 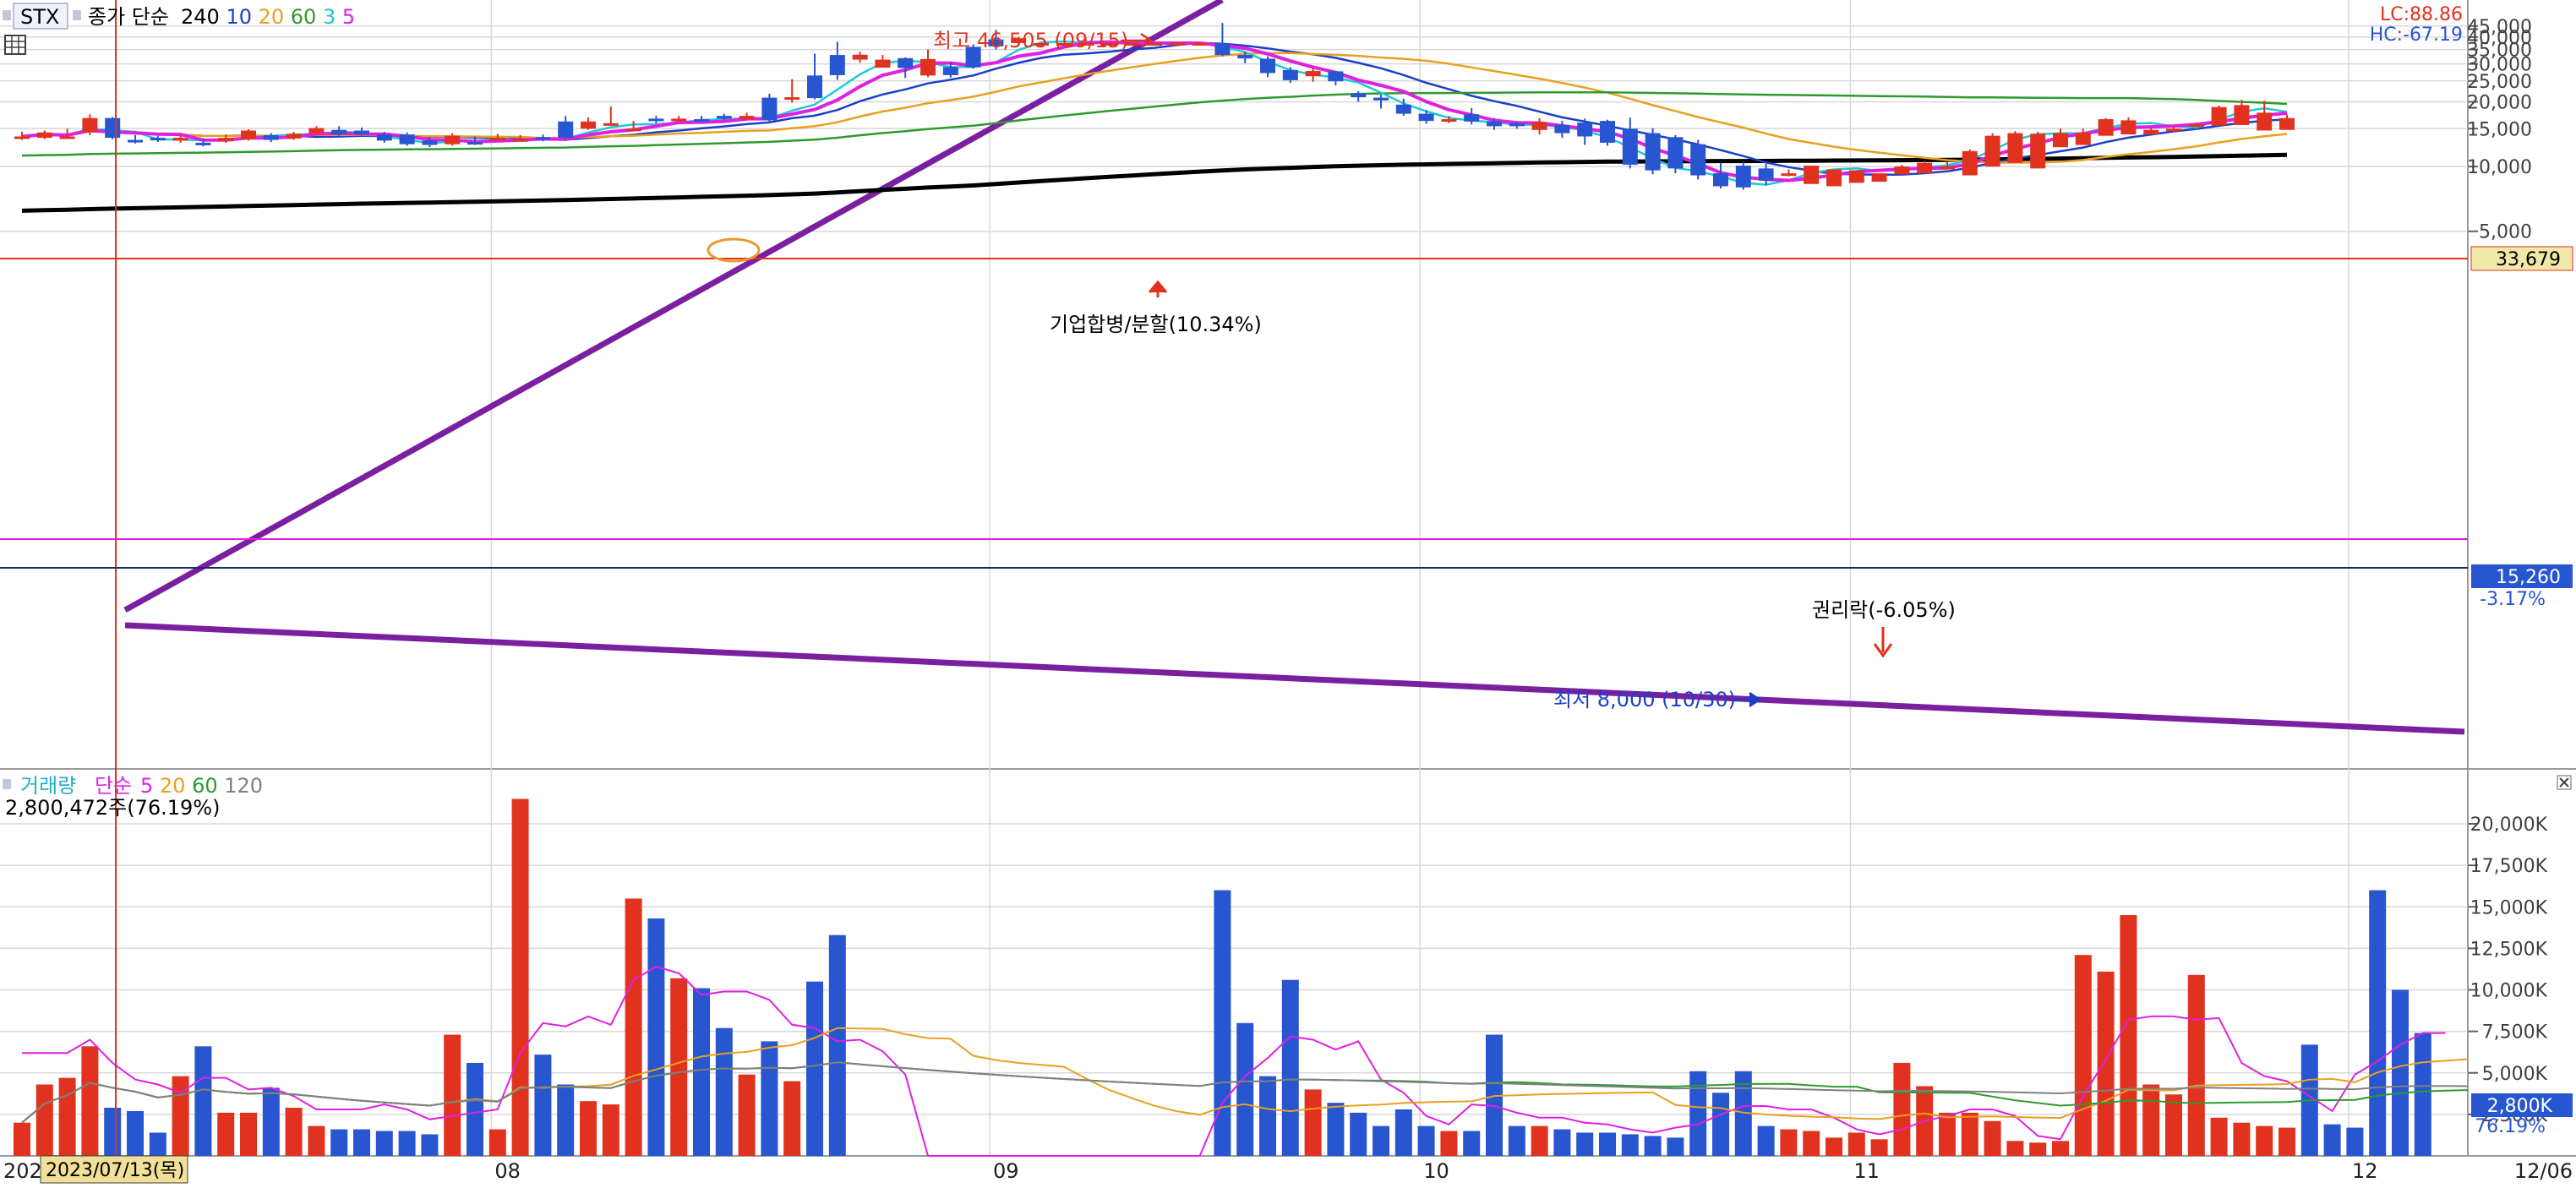 I want to click on price-tick-label: 15,000, so click(x=2499, y=129).